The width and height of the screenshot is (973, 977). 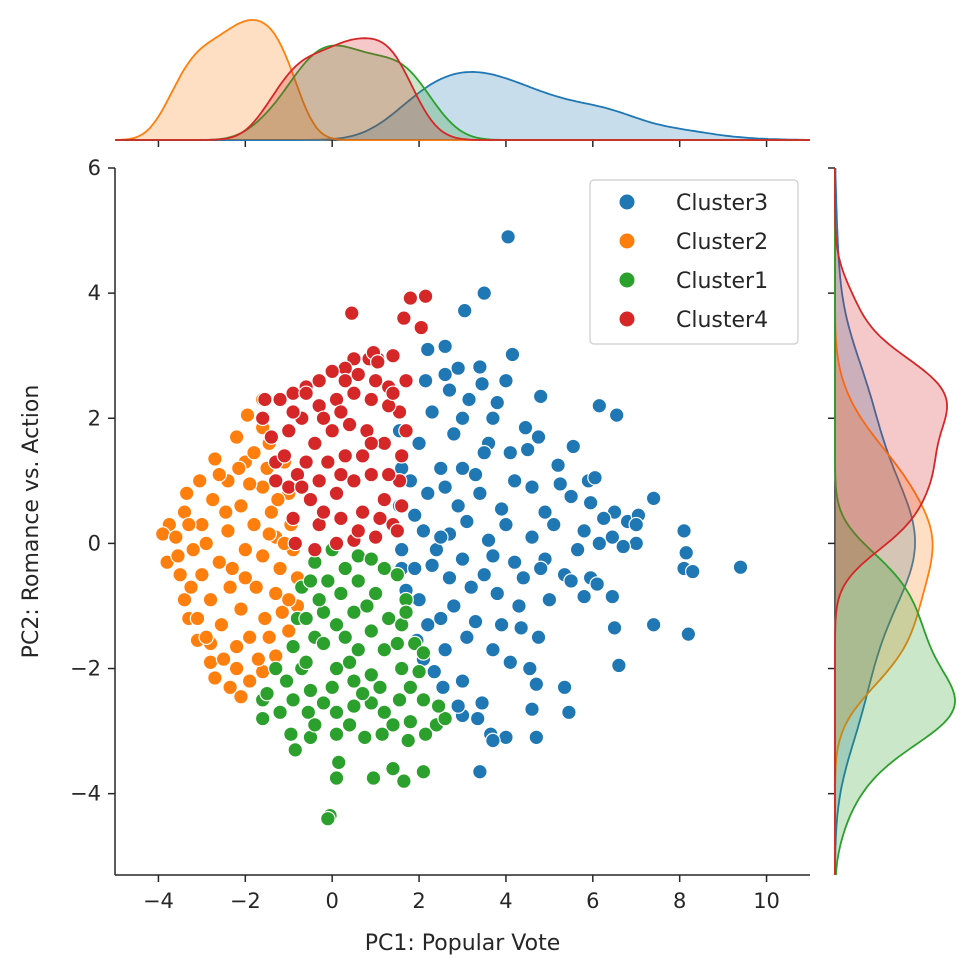 What do you see at coordinates (627, 280) in the screenshot?
I see `legend-marker` at bounding box center [627, 280].